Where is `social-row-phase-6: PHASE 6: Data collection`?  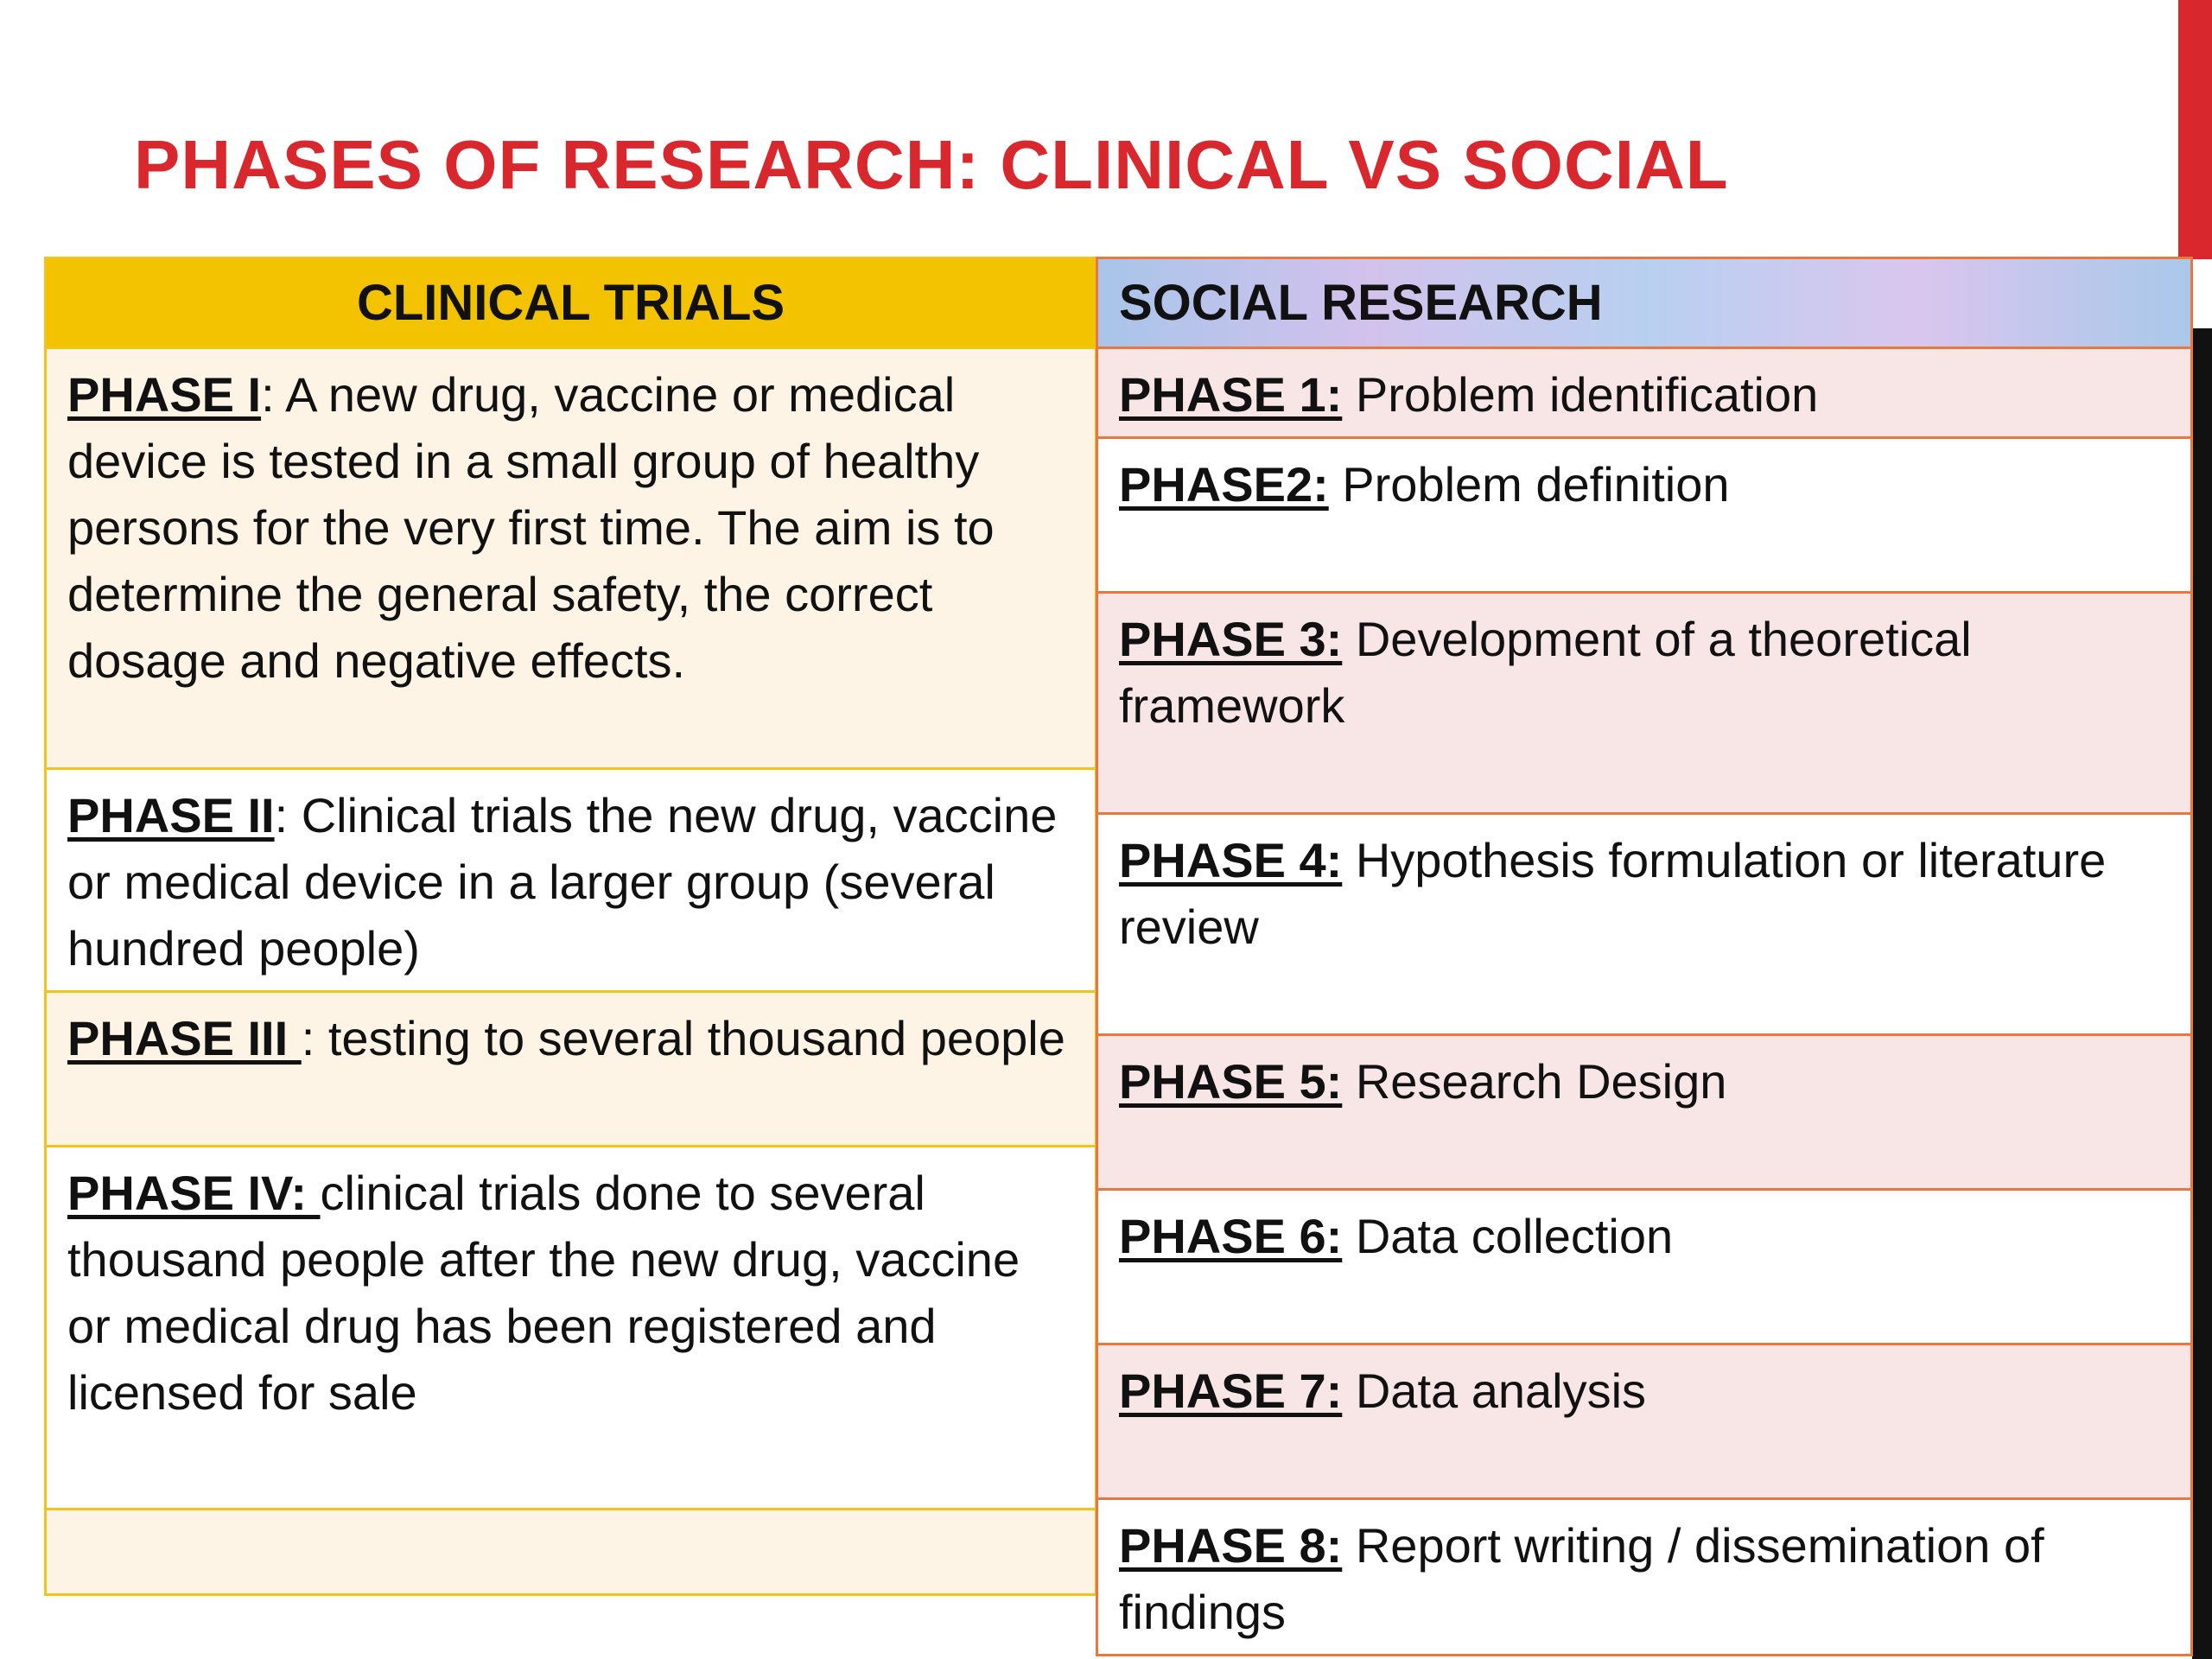 social-row-phase-6: PHASE 6: Data collection is located at coordinates (1644, 1268).